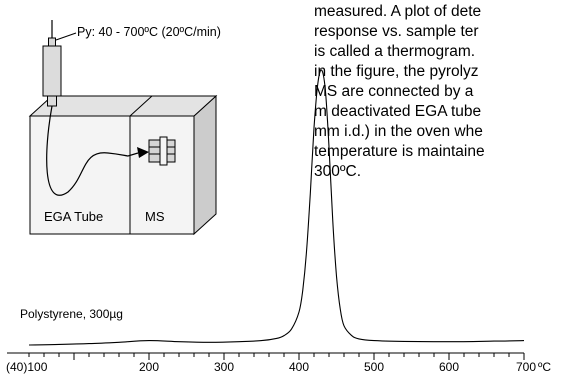 This screenshot has width=564, height=382. What do you see at coordinates (398, 11) in the screenshot?
I see `description-line: measured. A plot of dete` at bounding box center [398, 11].